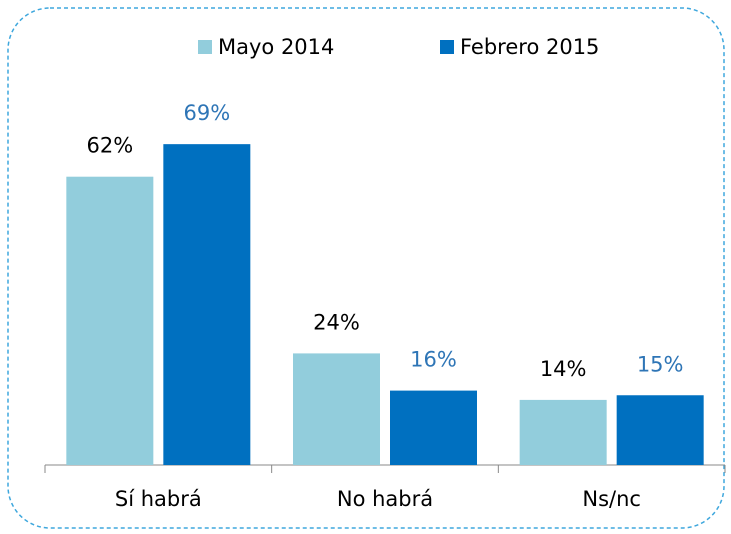 The image size is (731, 534). What do you see at coordinates (529, 47) in the screenshot?
I see `legend-label: Febrero 2015` at bounding box center [529, 47].